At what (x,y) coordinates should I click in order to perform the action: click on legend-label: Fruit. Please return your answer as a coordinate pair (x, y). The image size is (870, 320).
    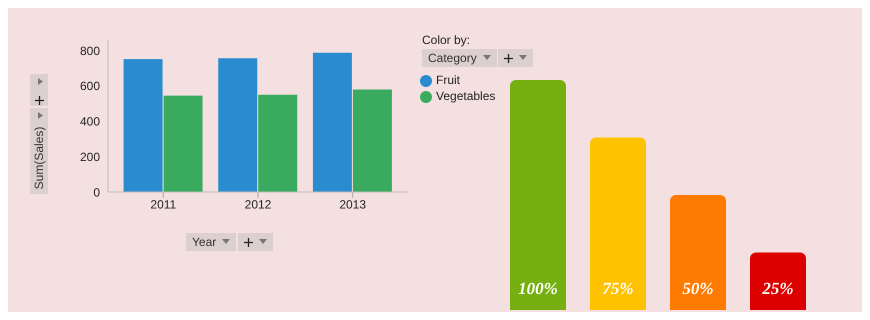
    Looking at the image, I should click on (448, 80).